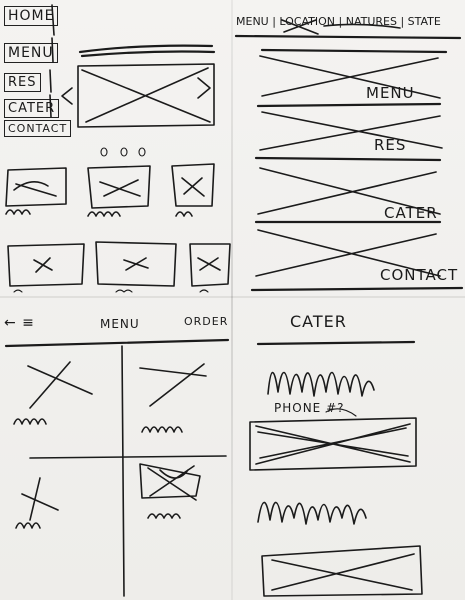 The image size is (465, 600). What do you see at coordinates (419, 275) in the screenshot?
I see `section-label-contact: CONTACT` at bounding box center [419, 275].